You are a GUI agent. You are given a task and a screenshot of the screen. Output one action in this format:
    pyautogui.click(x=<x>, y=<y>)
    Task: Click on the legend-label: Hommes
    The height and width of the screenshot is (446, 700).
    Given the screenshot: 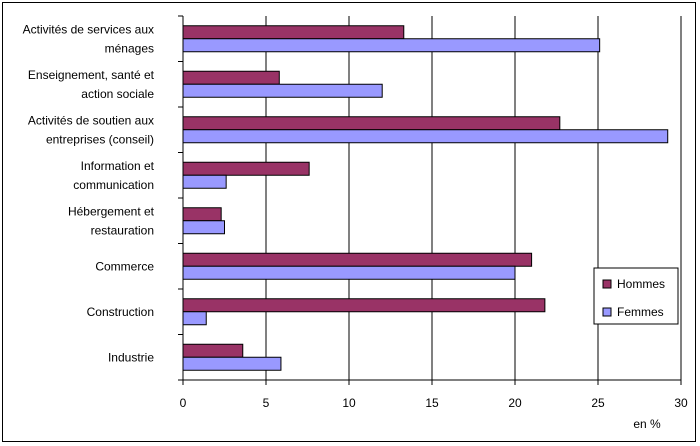 What is the action you would take?
    pyautogui.click(x=641, y=284)
    